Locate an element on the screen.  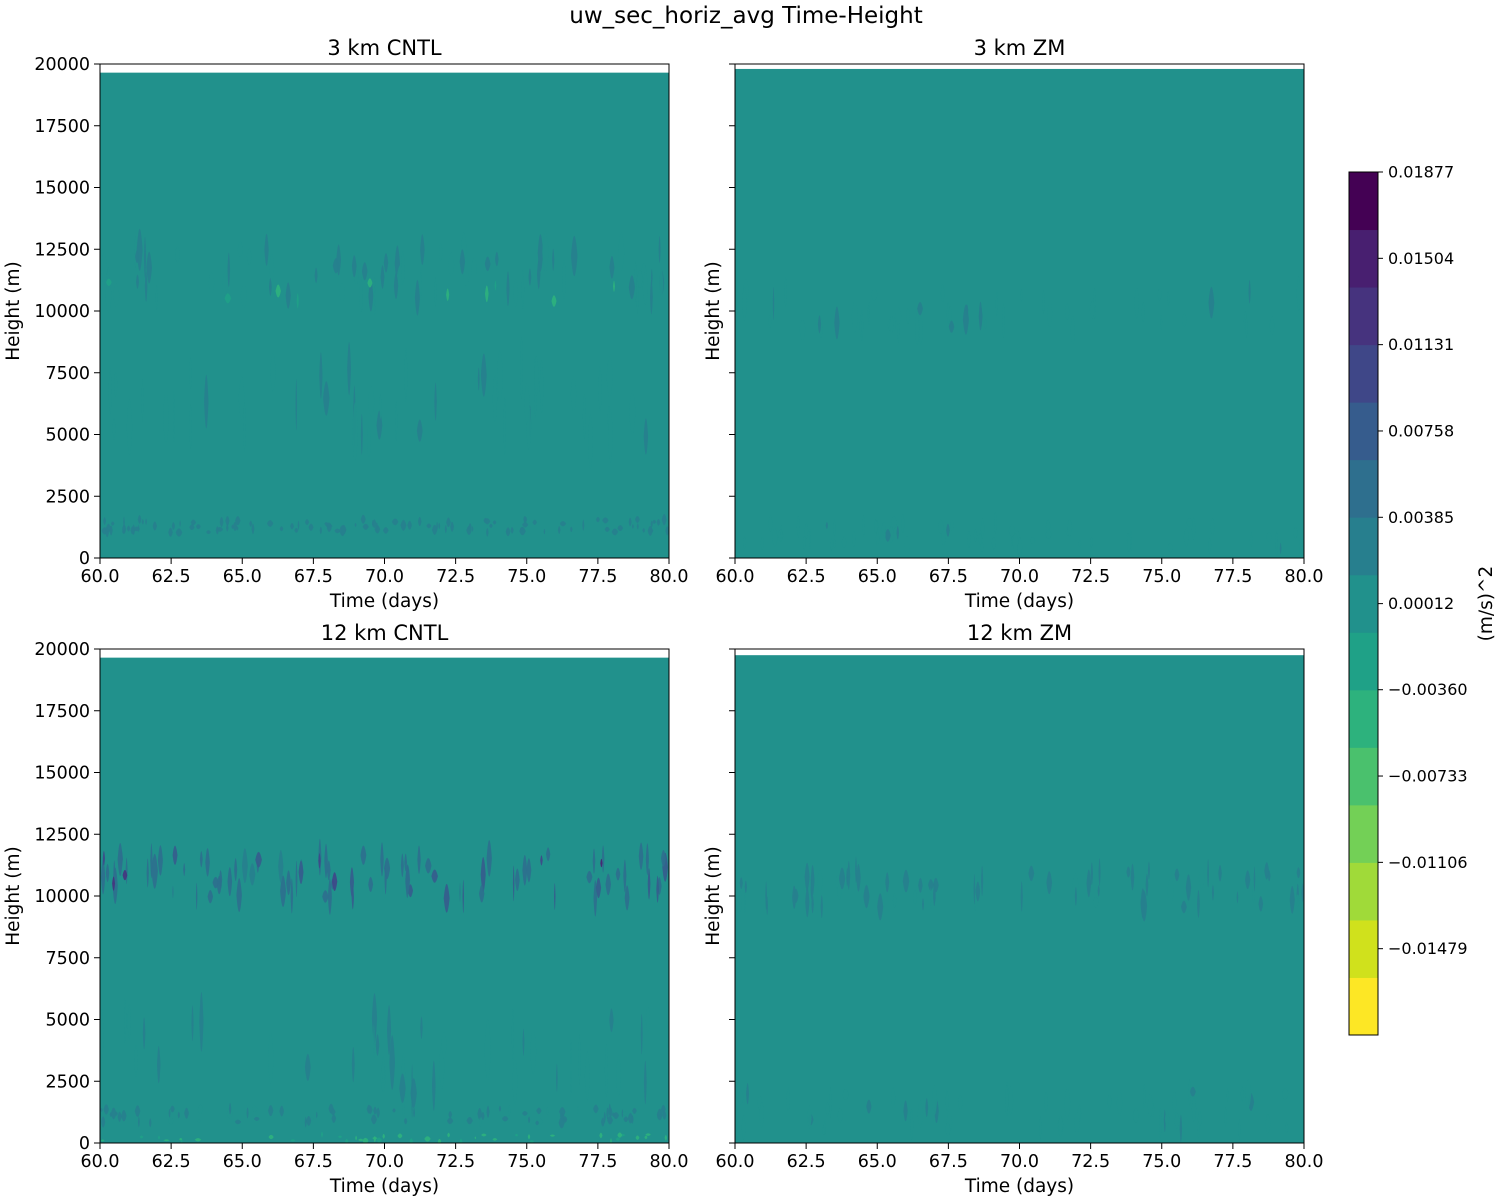
y-tick-label: 10000 is located at coordinates (62, 897).